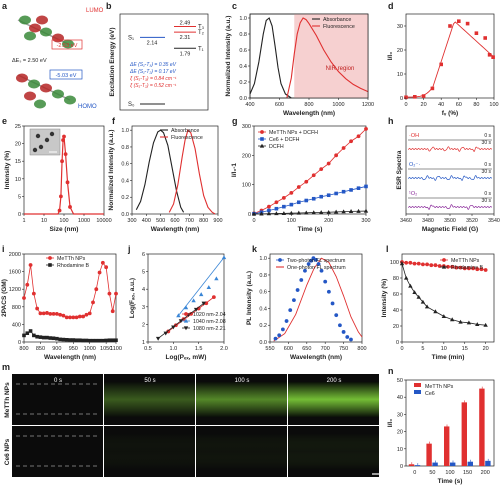 This screenshot has height=489, width=500. Describe the element at coordinates (476, 105) in the screenshot. I see `x-tick-label: 80` at that location.